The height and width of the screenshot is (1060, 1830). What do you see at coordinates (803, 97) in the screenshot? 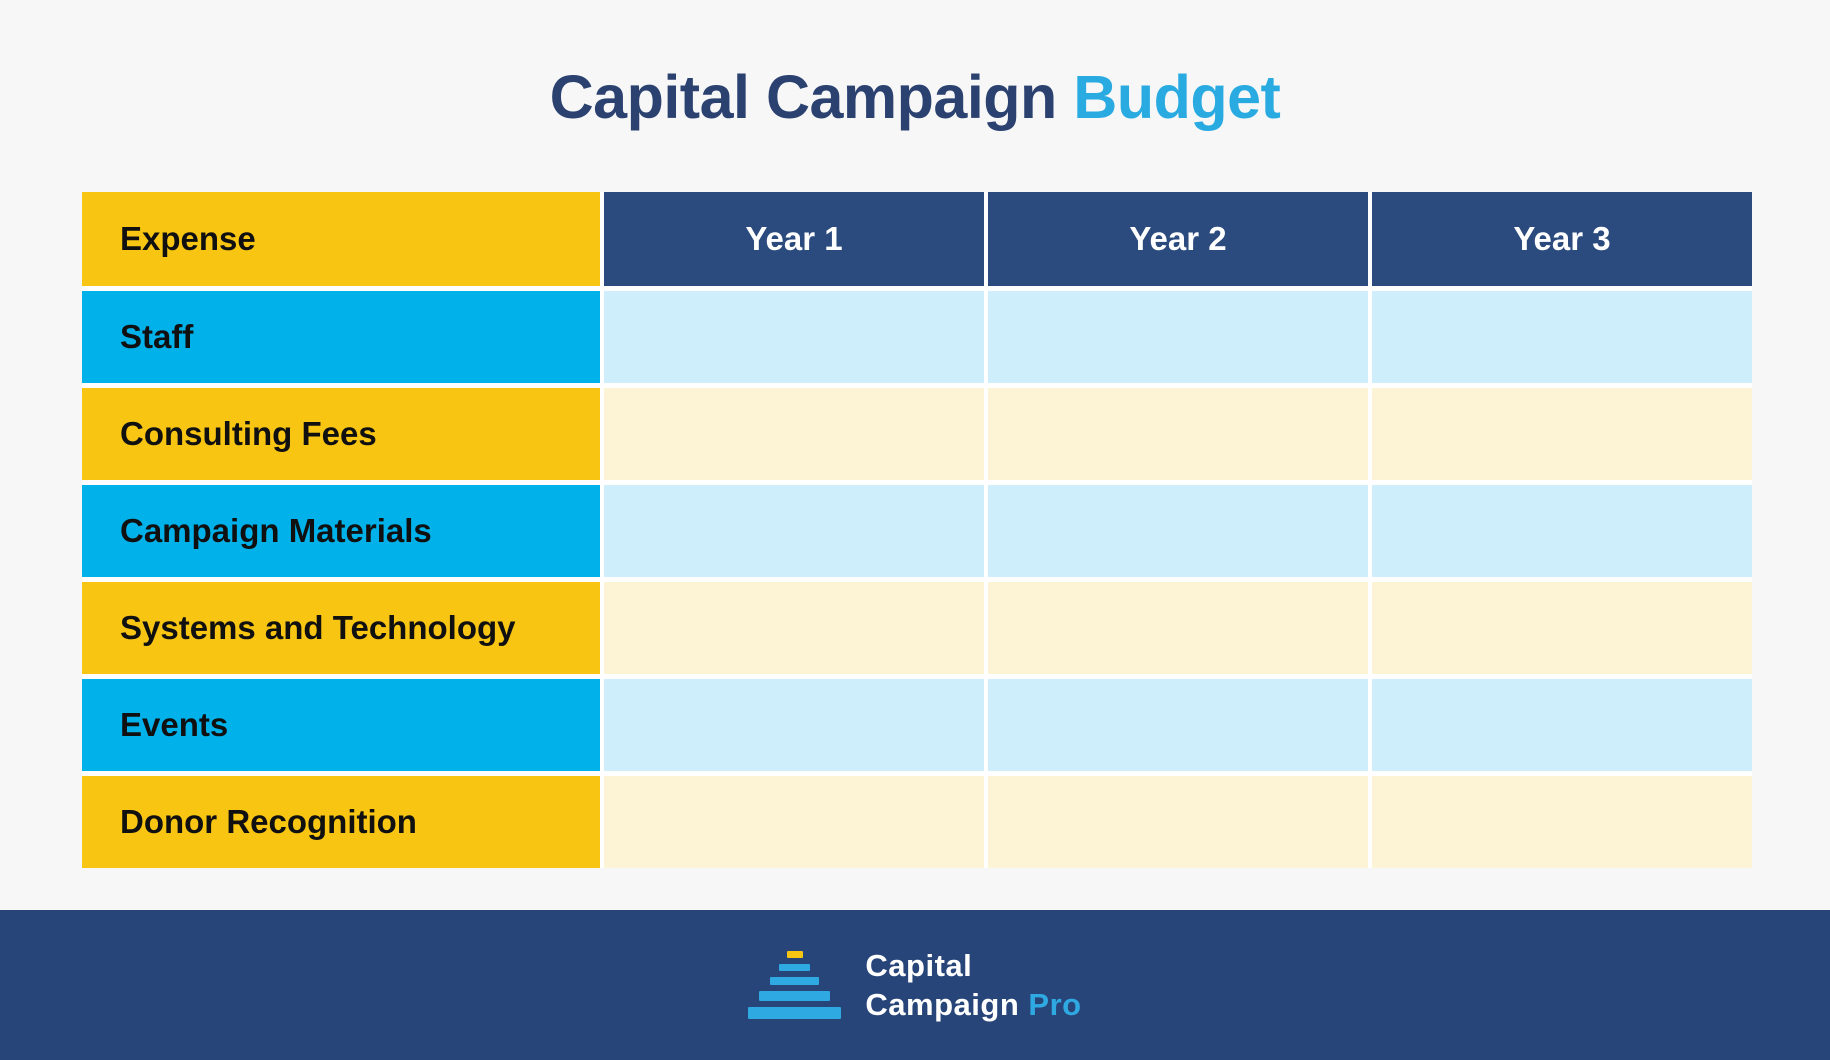
I see `page-title-main: Capital Campaign` at bounding box center [803, 97].